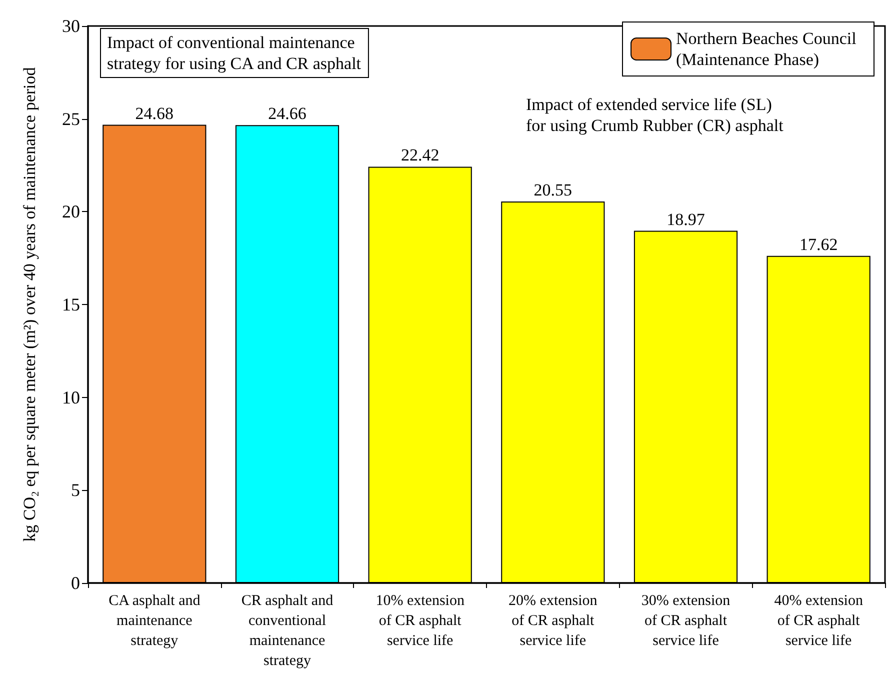  I want to click on y-tick-label: 30, so click(71, 26).